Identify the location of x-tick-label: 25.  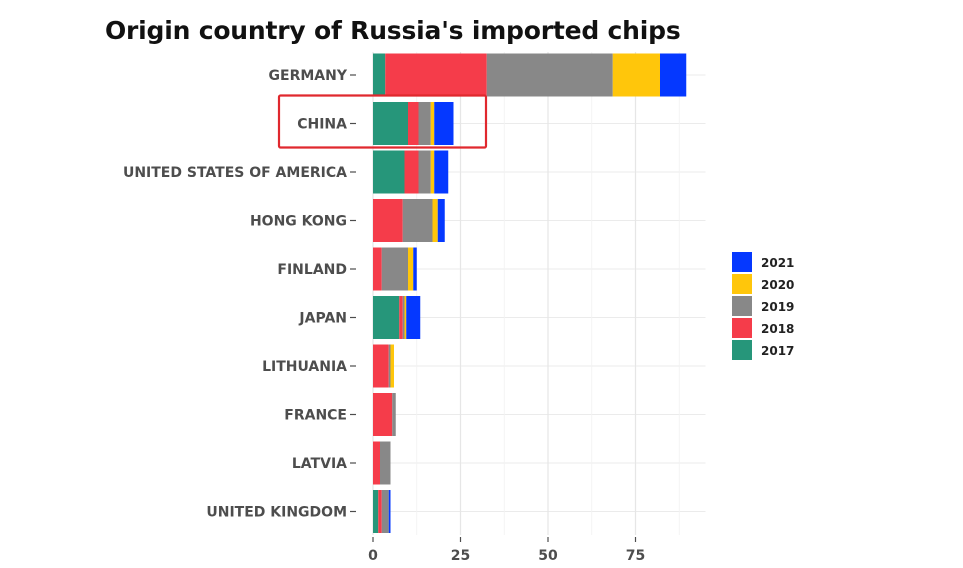
(460, 556).